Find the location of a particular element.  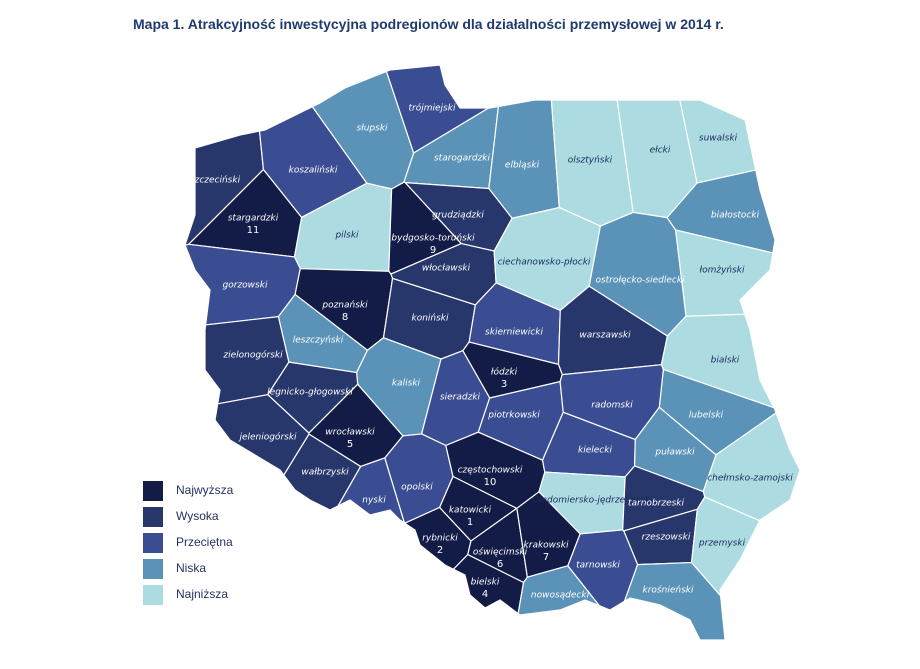

region-label: elbląski is located at coordinates (522, 166).